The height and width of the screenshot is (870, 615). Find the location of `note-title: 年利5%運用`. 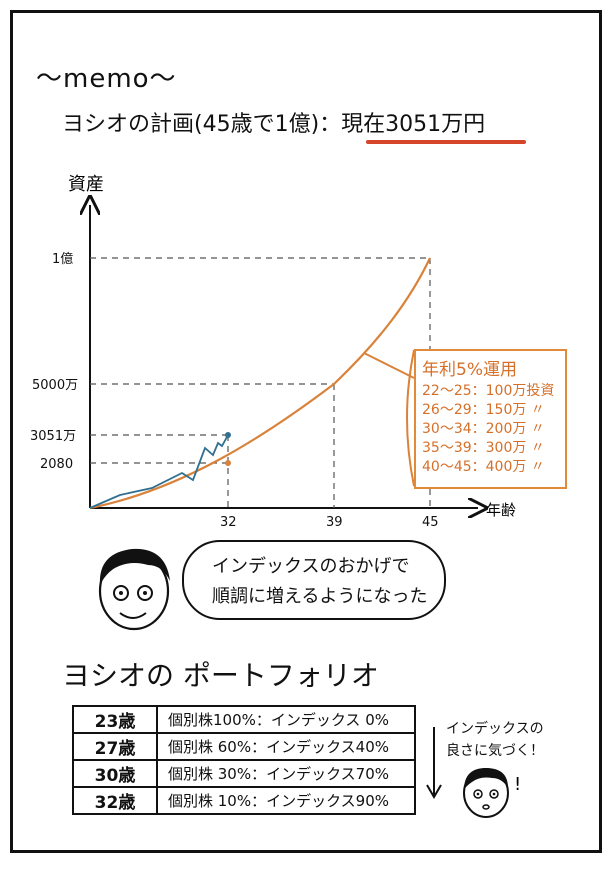

note-title: 年利5%運用 is located at coordinates (469, 370).